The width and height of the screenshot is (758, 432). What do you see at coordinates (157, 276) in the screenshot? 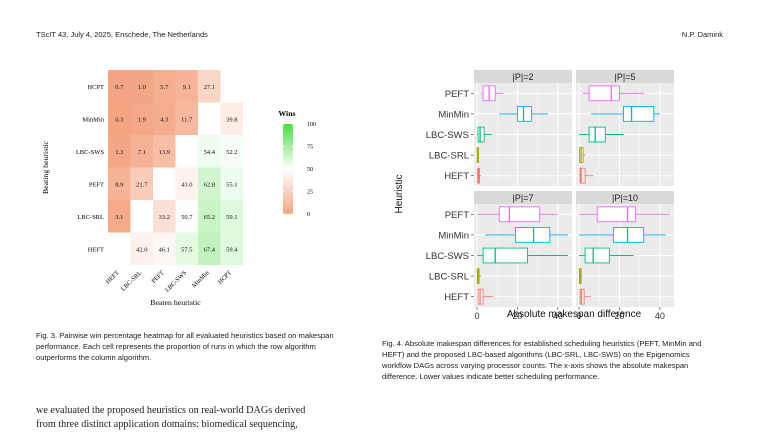
I see `heatmap-col-label: PEFT` at bounding box center [157, 276].